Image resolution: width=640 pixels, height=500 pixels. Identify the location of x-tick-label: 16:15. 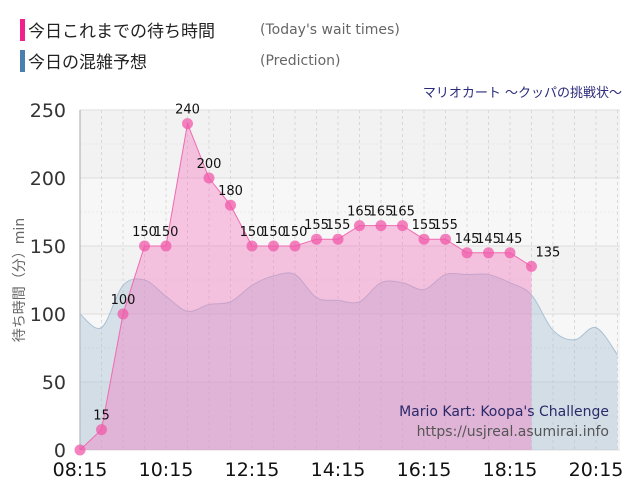
(424, 470).